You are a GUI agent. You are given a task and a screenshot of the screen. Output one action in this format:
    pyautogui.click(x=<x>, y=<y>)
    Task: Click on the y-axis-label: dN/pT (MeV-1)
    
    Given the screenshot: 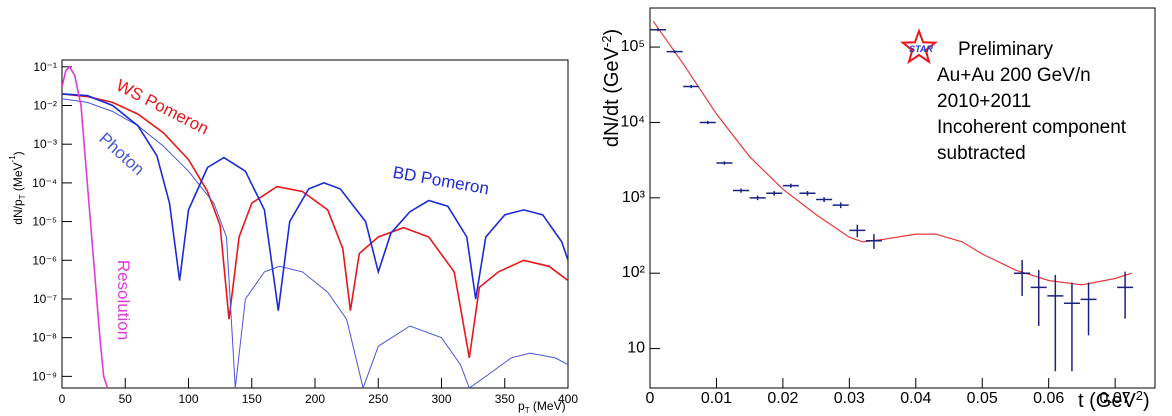 What is the action you would take?
    pyautogui.click(x=17, y=187)
    